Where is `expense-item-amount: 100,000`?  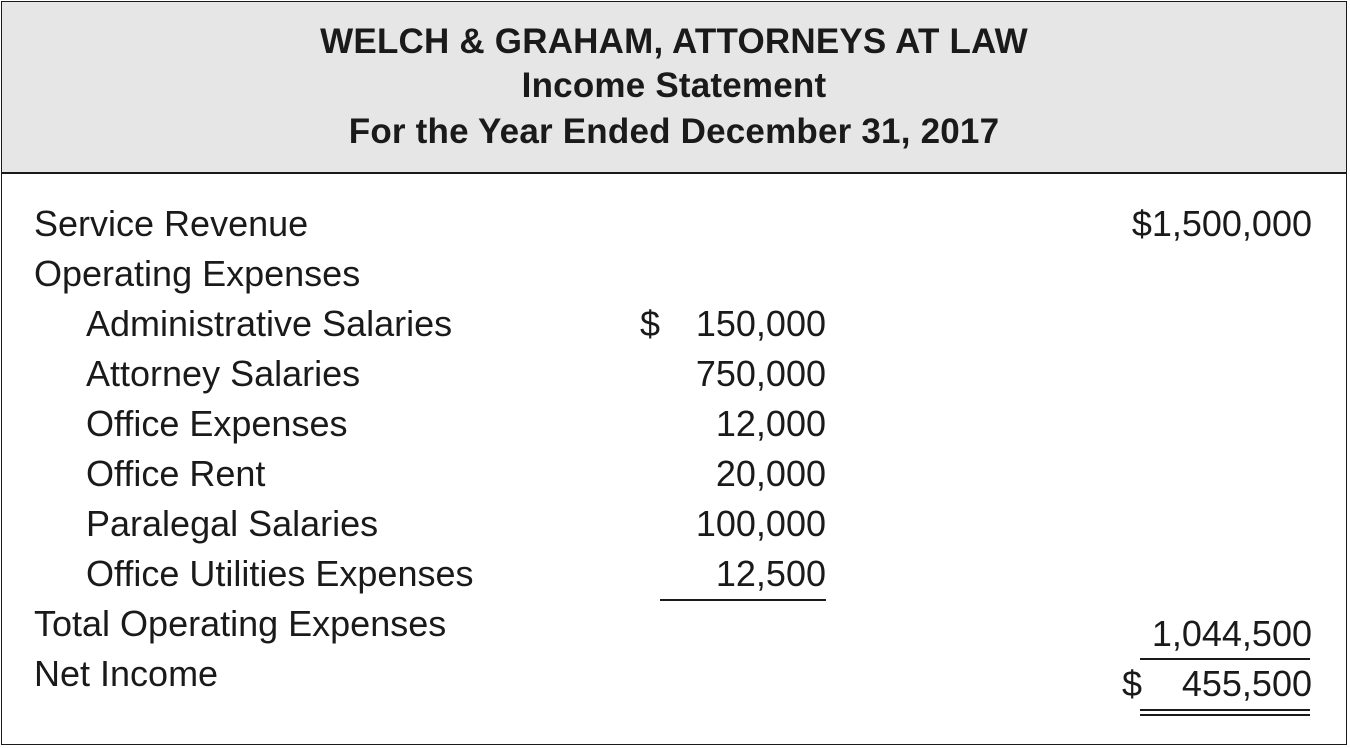 expense-item-amount: 100,000 is located at coordinates (760, 523).